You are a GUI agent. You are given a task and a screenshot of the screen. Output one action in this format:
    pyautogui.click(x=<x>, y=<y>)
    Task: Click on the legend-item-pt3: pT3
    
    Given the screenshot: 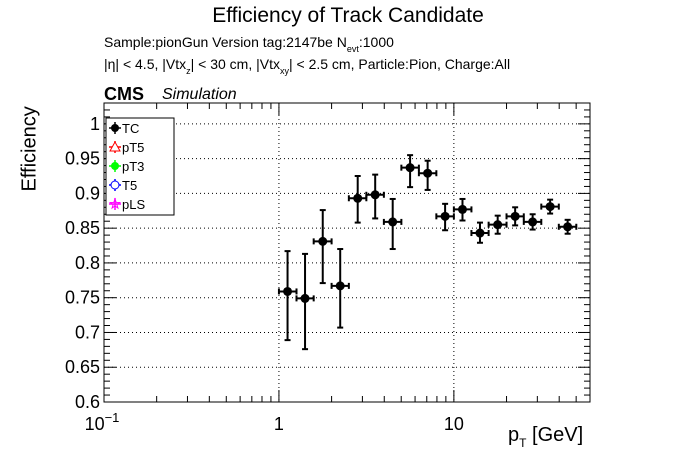 What is the action you would take?
    pyautogui.click(x=126, y=166)
    